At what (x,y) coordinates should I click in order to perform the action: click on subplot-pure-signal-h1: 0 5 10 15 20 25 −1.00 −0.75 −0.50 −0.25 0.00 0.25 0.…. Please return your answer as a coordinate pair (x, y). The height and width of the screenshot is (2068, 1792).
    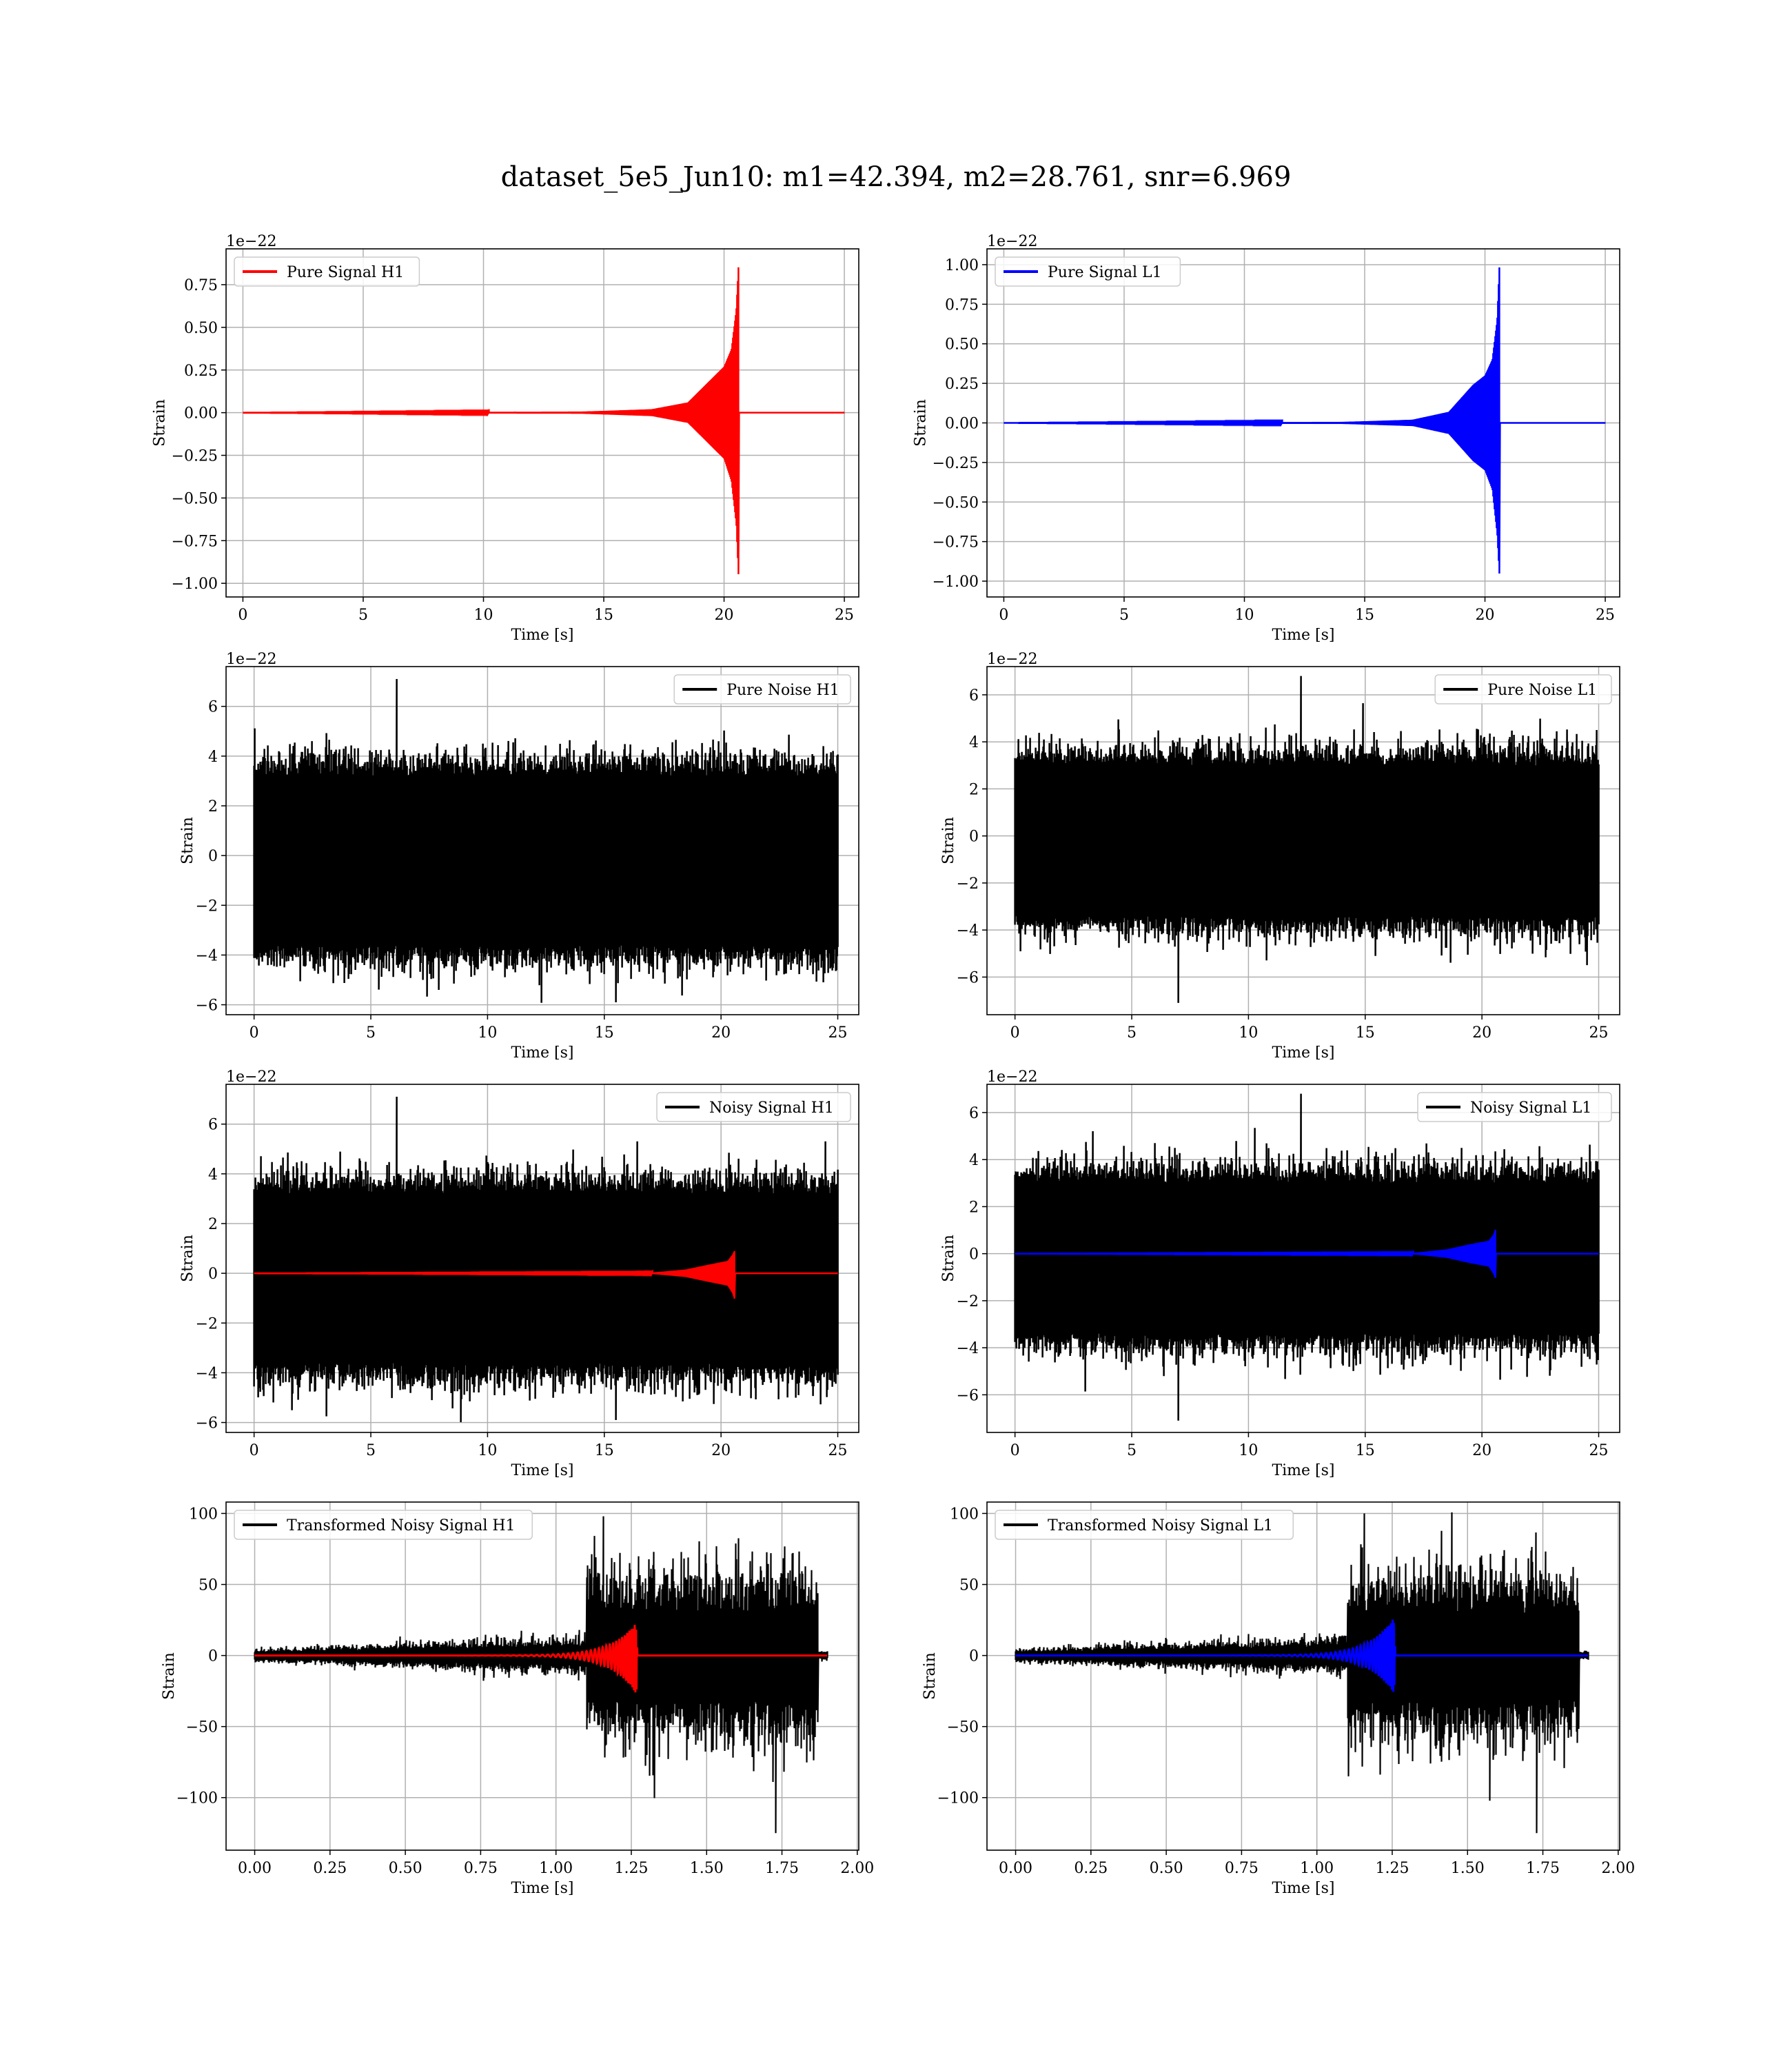
    Looking at the image, I should click on (505, 438).